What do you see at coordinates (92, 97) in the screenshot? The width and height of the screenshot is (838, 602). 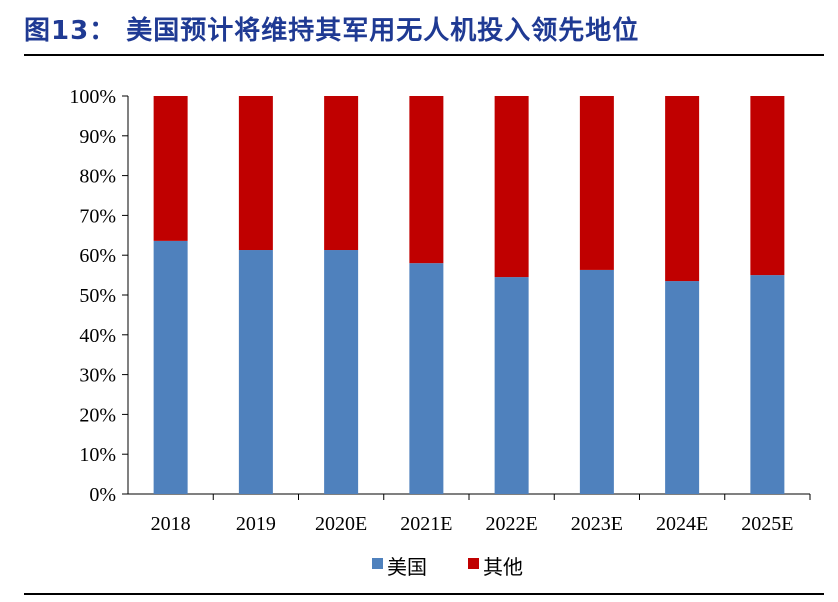 I see `y-tick-label: 100%` at bounding box center [92, 97].